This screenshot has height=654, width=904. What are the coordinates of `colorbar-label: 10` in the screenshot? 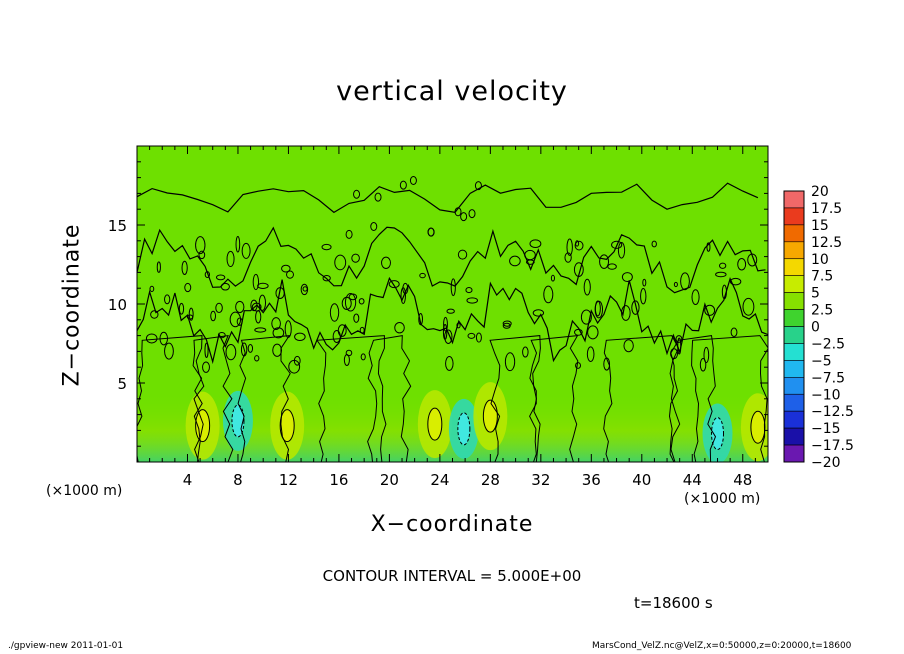 It's located at (820, 260).